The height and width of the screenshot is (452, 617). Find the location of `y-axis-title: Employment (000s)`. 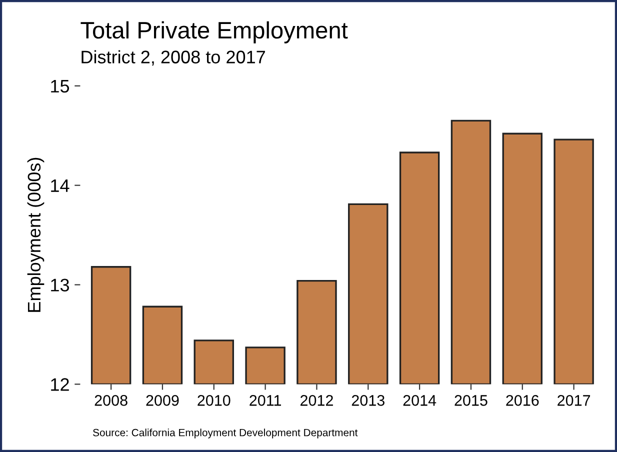

y-axis-title: Employment (000s) is located at coordinates (35, 235).